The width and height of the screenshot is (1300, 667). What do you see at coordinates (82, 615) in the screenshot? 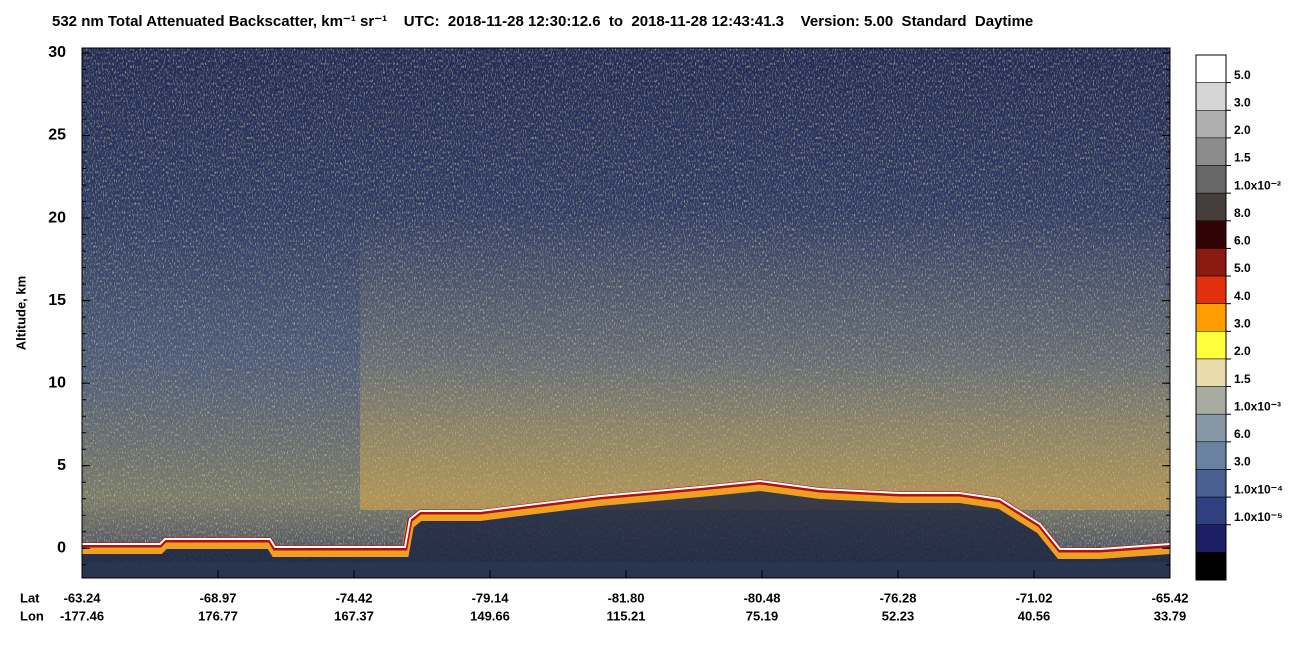
I see `lon-label: -177.46` at bounding box center [82, 615].